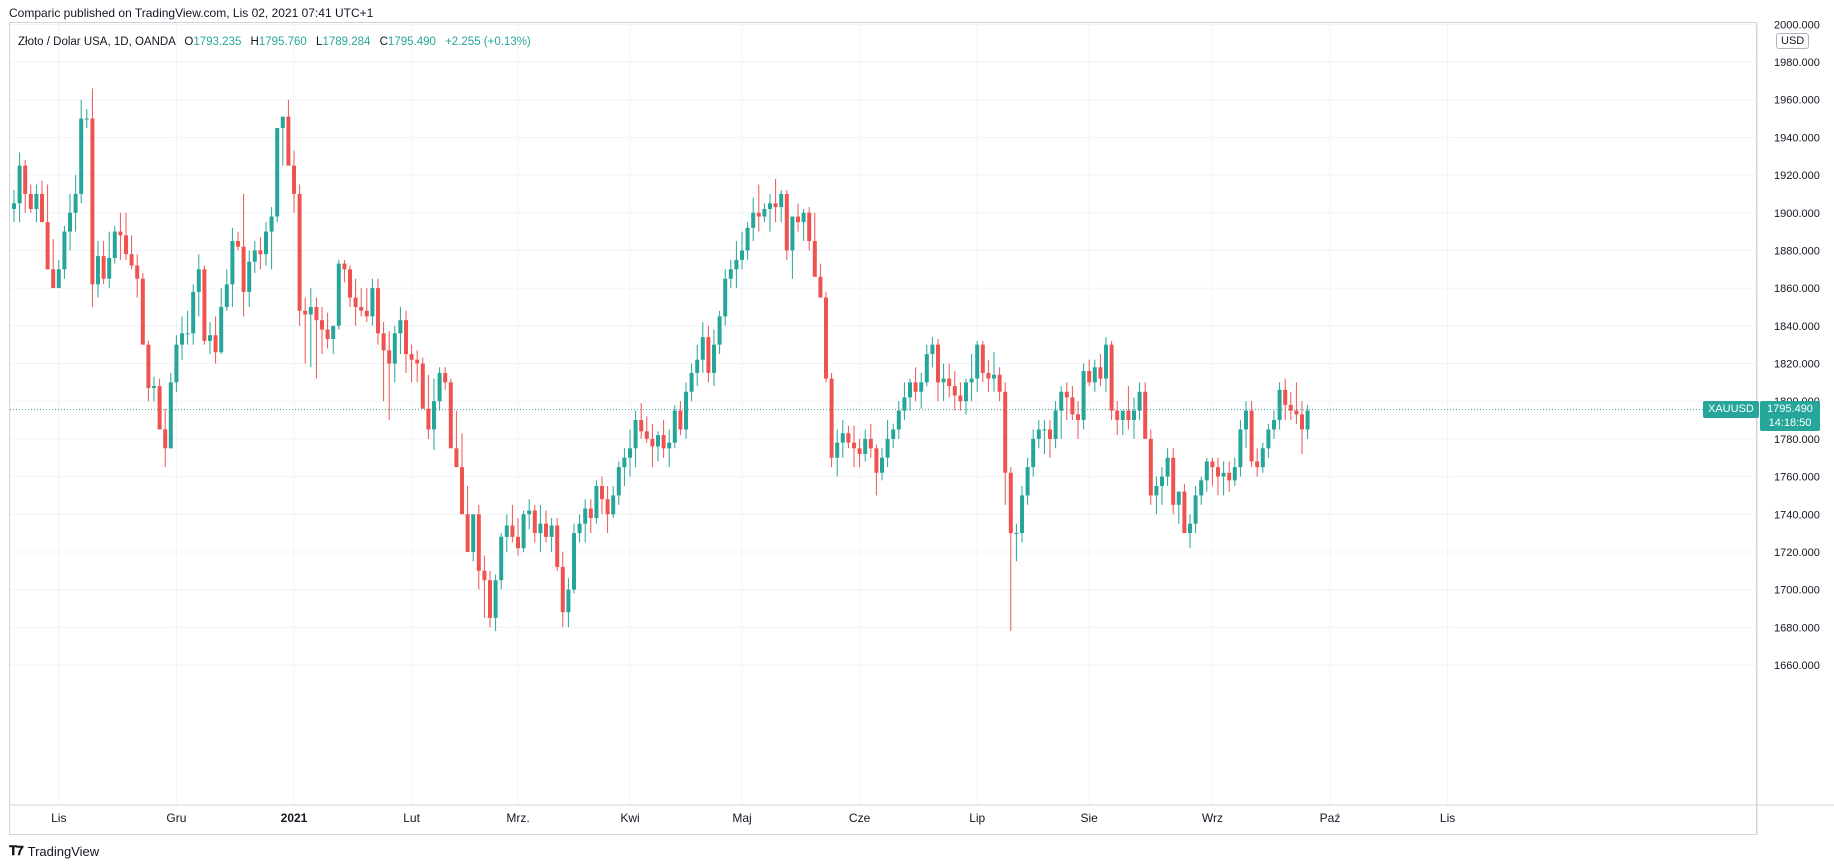 The width and height of the screenshot is (1834, 868). What do you see at coordinates (977, 818) in the screenshot?
I see `x-tick-label: Lip` at bounding box center [977, 818].